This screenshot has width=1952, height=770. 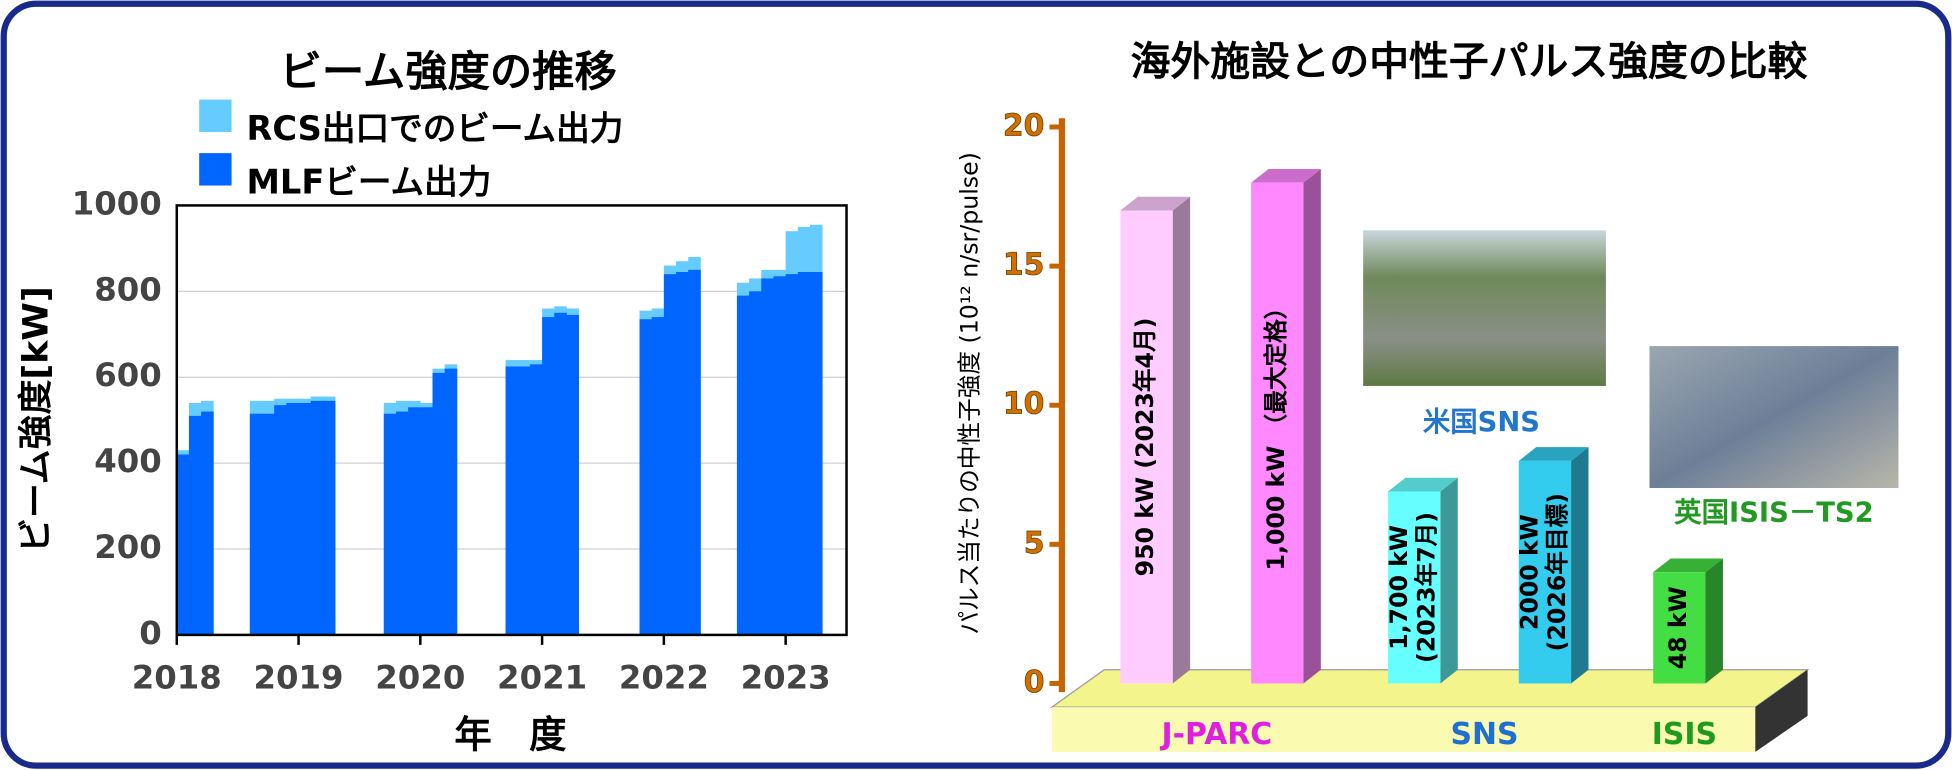 What do you see at coordinates (128, 461) in the screenshot?
I see `y-tick-label: 400` at bounding box center [128, 461].